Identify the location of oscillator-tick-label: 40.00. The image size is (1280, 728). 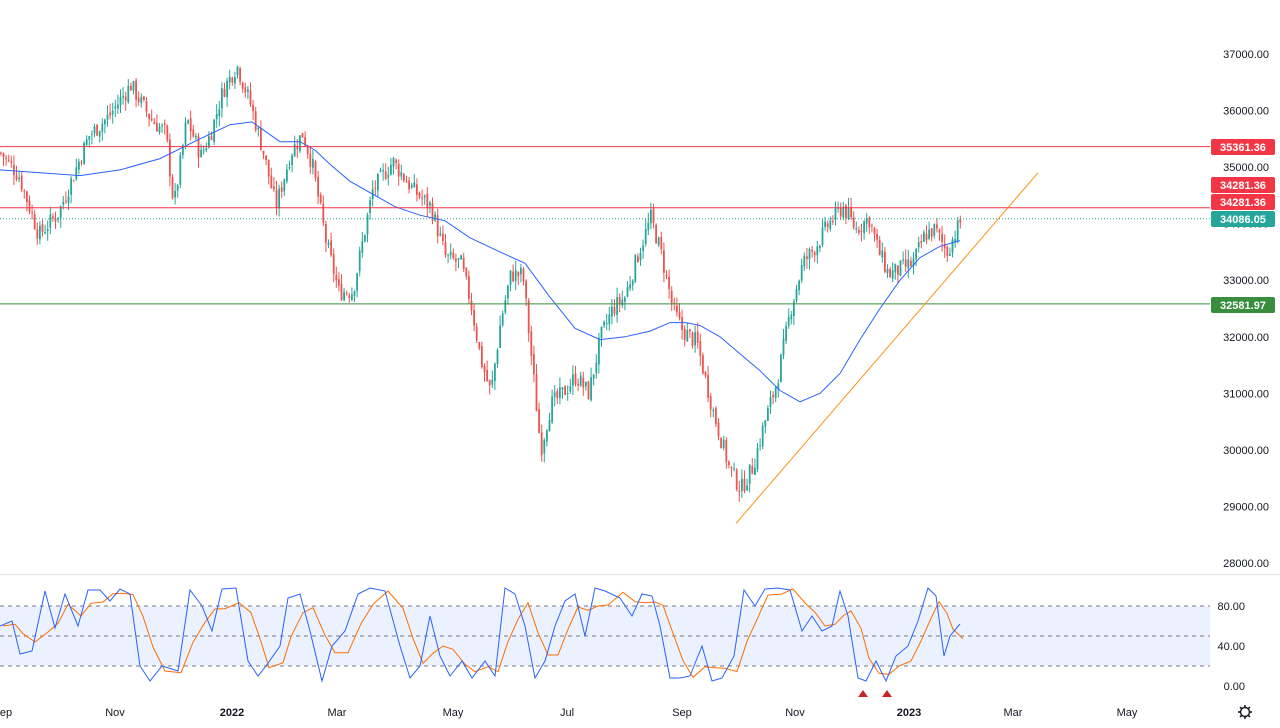
(1231, 647).